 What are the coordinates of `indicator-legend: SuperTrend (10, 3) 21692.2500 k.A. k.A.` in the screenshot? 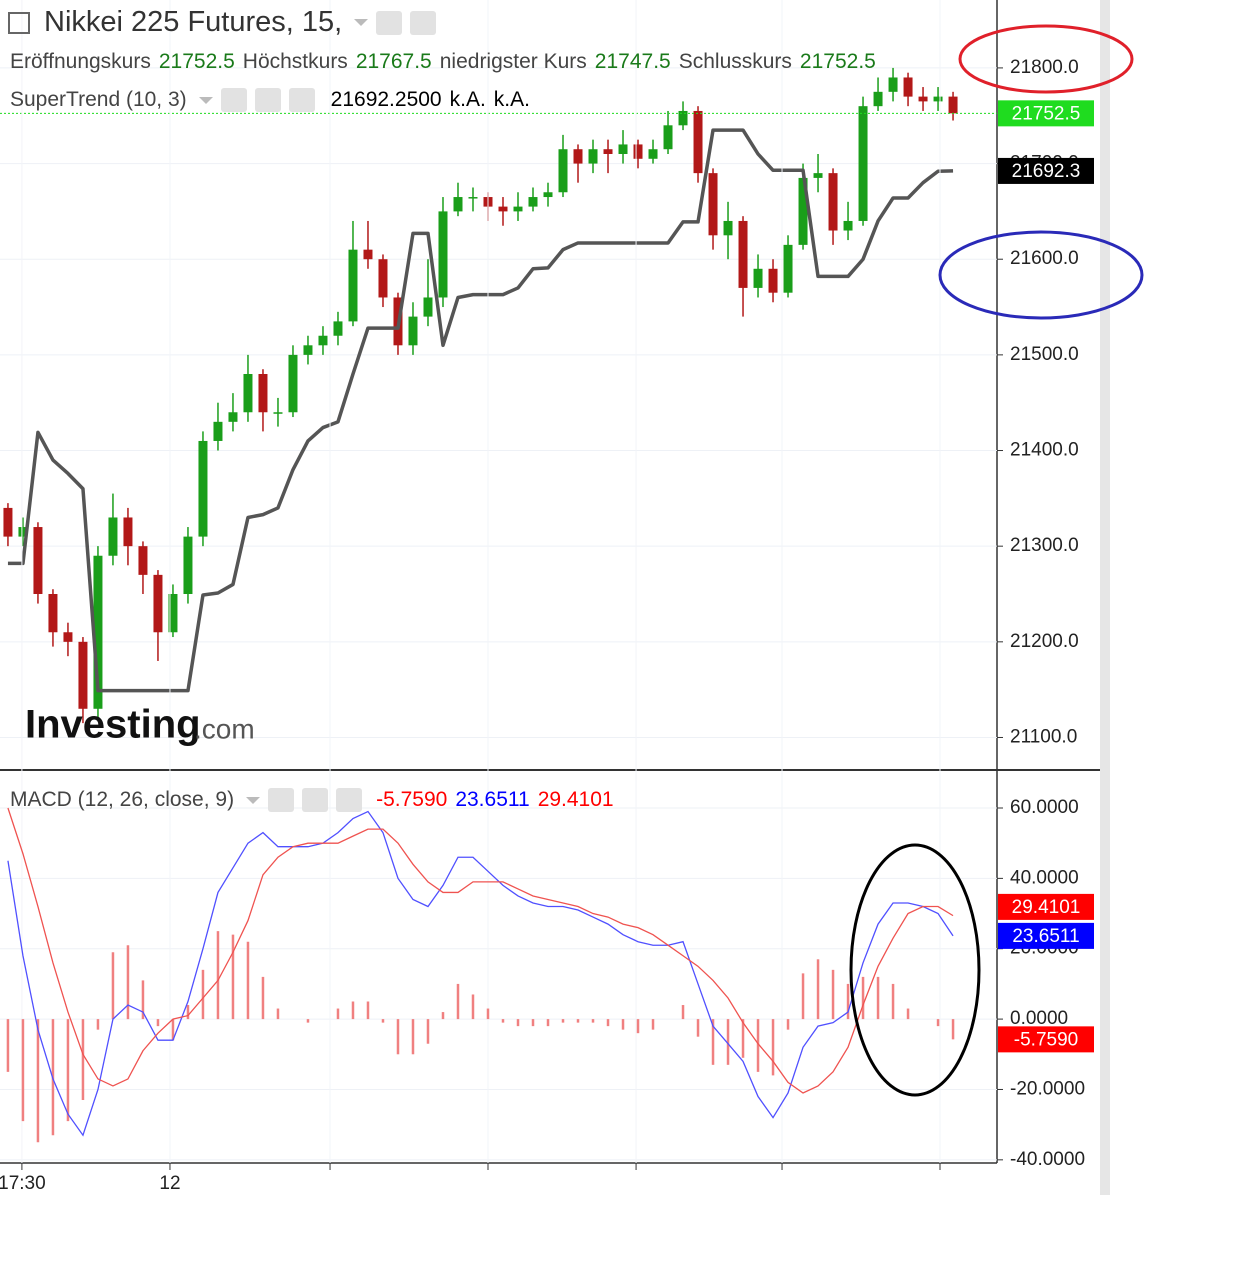 It's located at (274, 100).